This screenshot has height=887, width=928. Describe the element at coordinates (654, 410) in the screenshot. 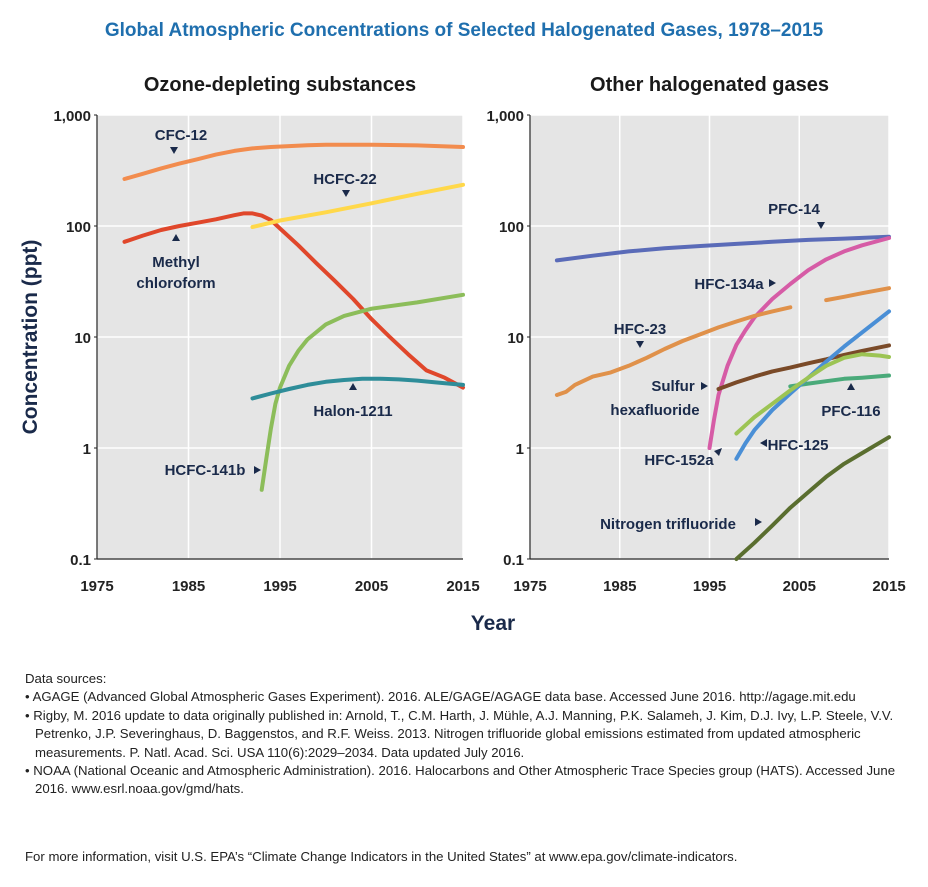

I see `series-annotation: hexafluoride` at that location.